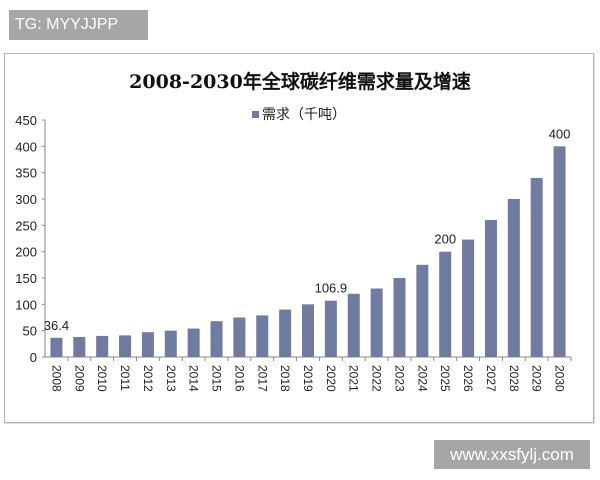  What do you see at coordinates (239, 378) in the screenshot?
I see `x-tick-label: 2016` at bounding box center [239, 378].